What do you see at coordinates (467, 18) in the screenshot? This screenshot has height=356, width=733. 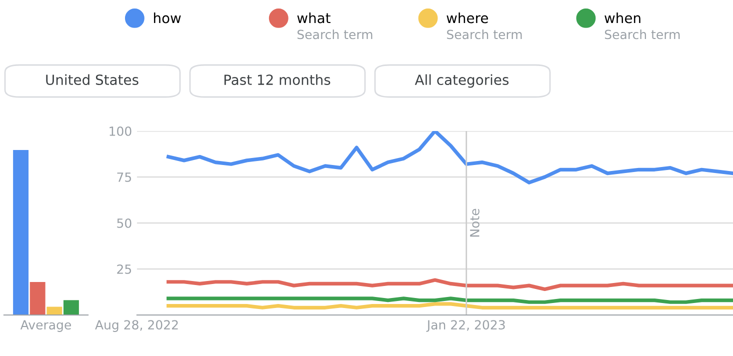 I see `legend-label: where` at bounding box center [467, 18].